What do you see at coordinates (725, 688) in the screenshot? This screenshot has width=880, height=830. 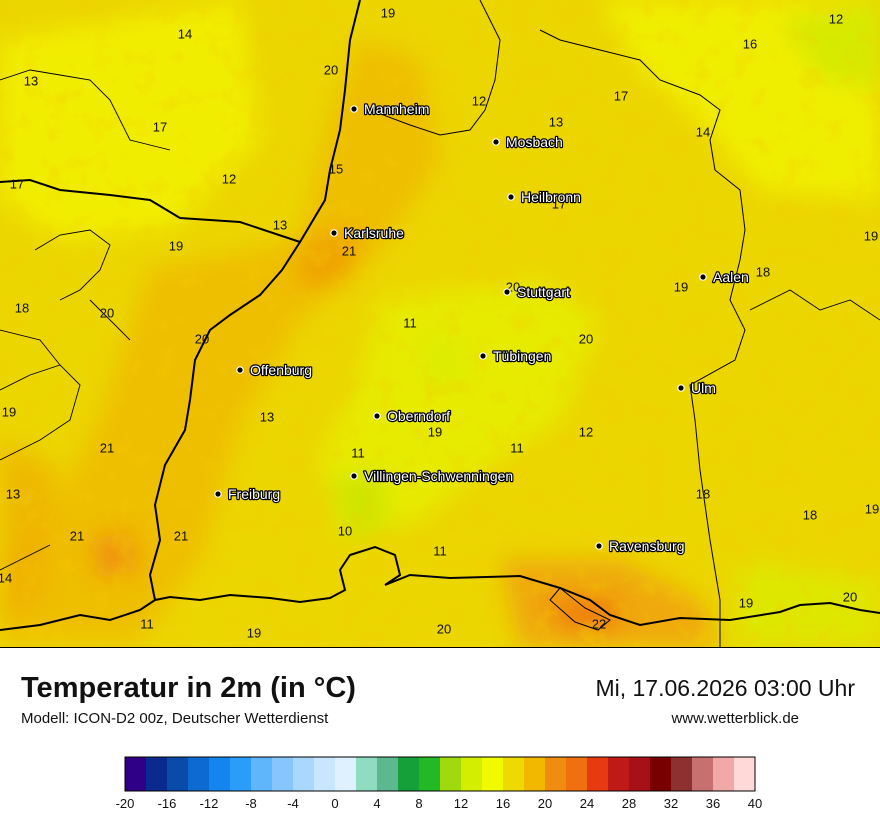 I see `forecast-datetime: Mi, 17.06.2026 03:00 Uhr` at bounding box center [725, 688].